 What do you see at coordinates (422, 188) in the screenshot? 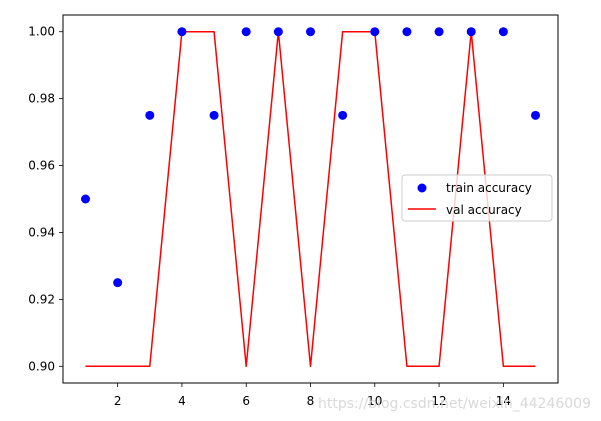
I see `legend-train-marker` at bounding box center [422, 188].